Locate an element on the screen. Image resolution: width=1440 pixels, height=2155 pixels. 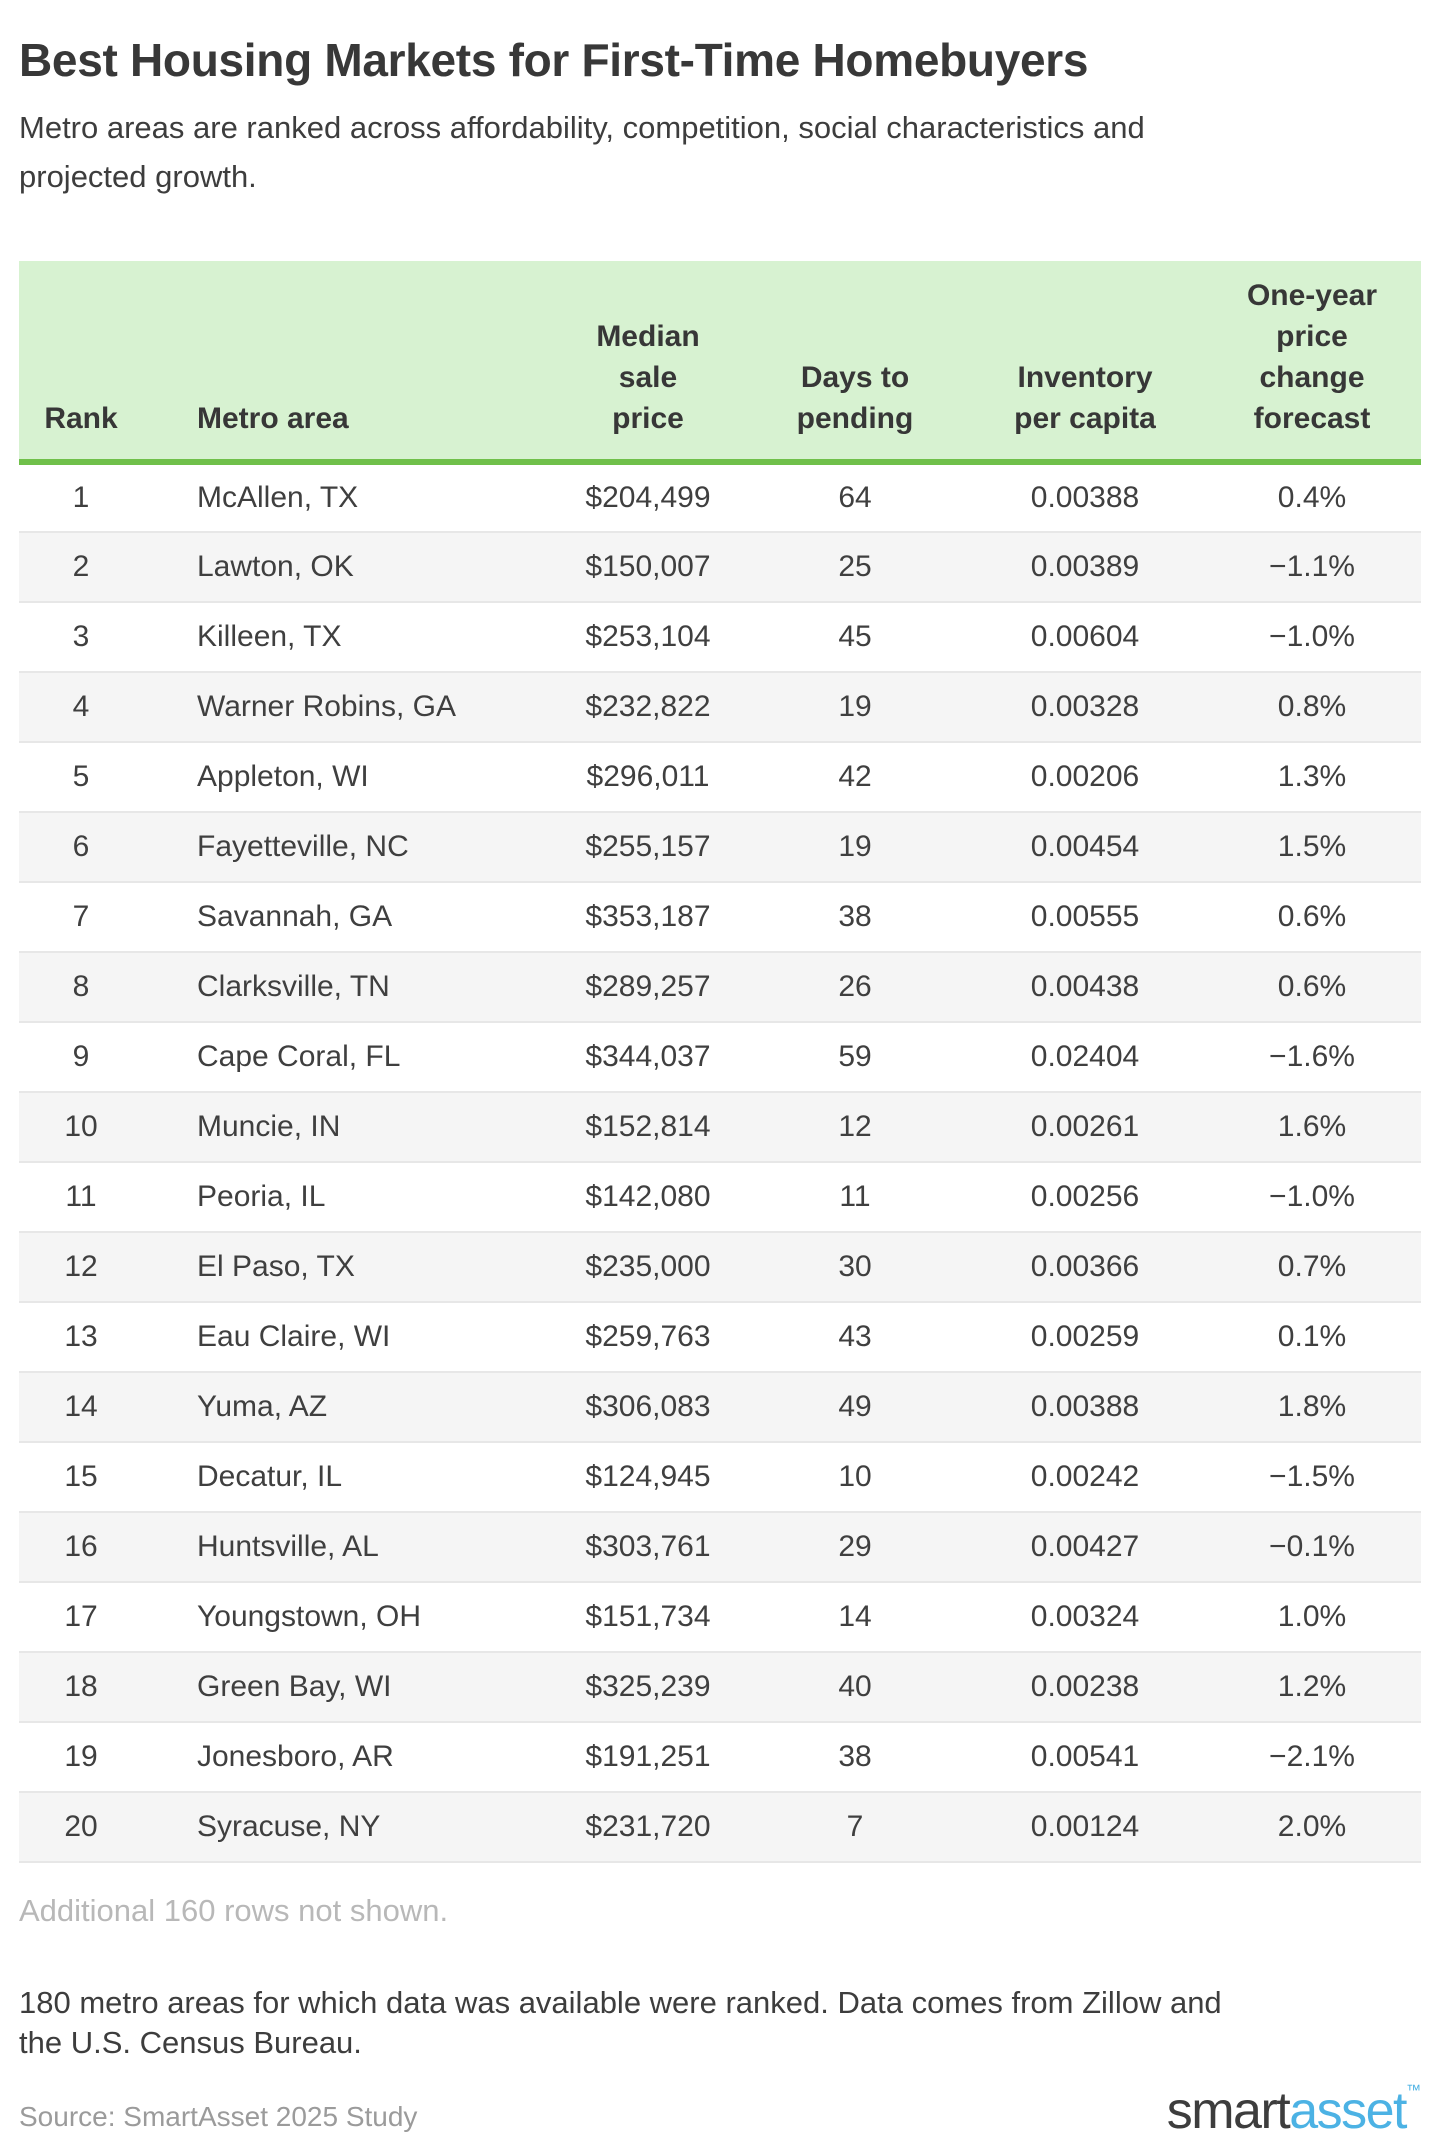
forecast-cell: −0.1% is located at coordinates (1312, 1546).